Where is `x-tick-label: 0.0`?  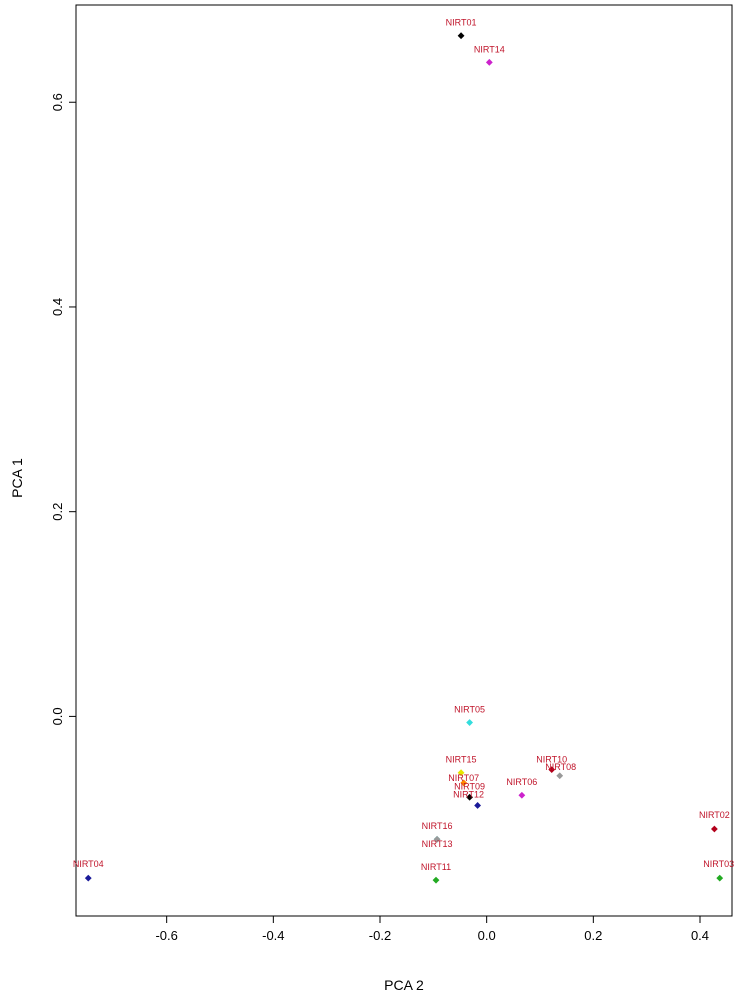 x-tick-label: 0.0 is located at coordinates (487, 935).